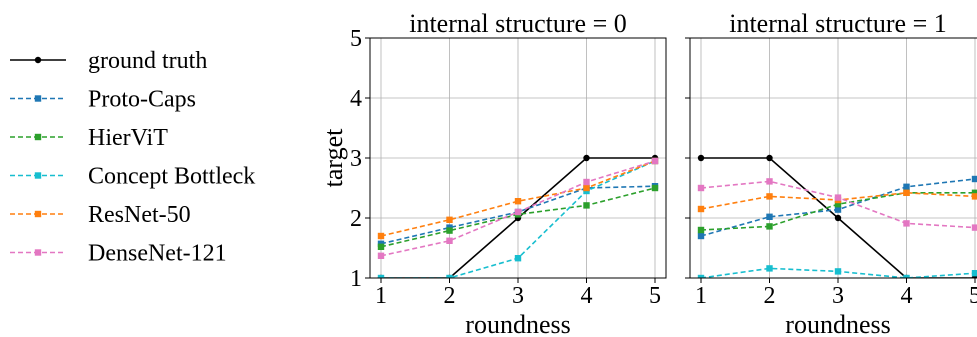 The height and width of the screenshot is (337, 977). What do you see at coordinates (518, 23) in the screenshot?
I see `chart-title: internal structure = 0` at bounding box center [518, 23].